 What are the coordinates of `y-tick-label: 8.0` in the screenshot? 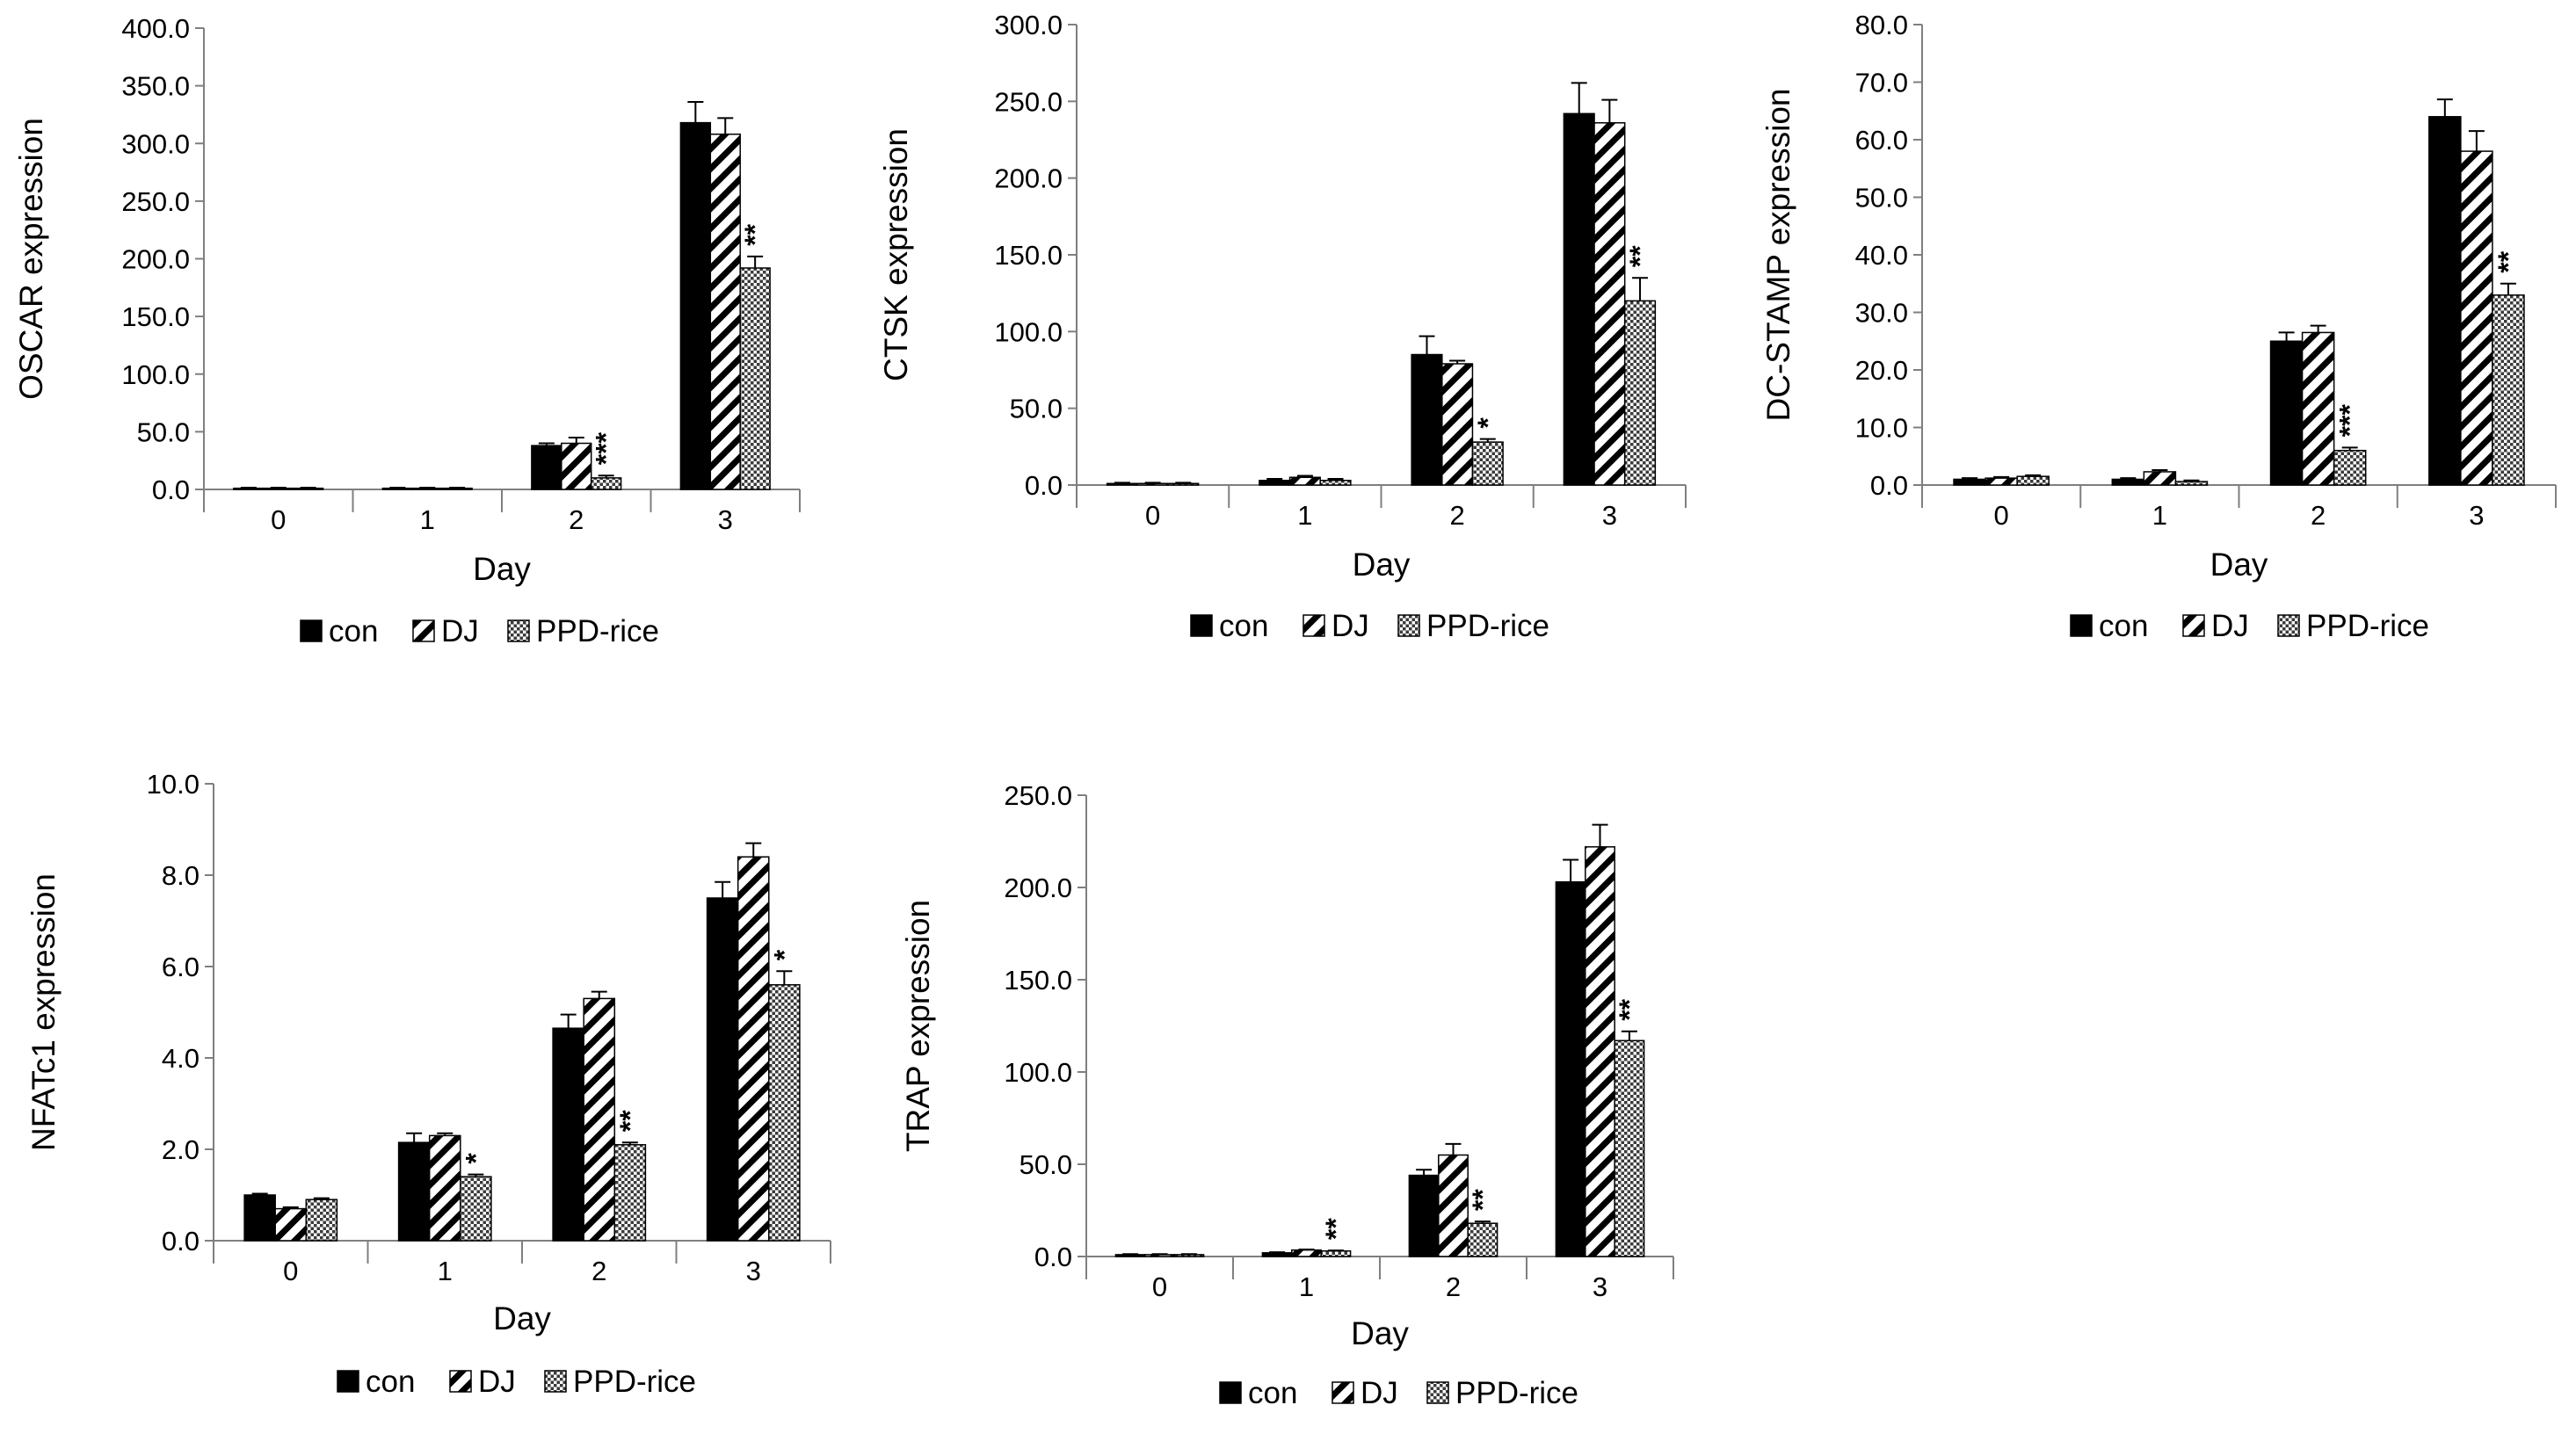 It's located at (181, 875).